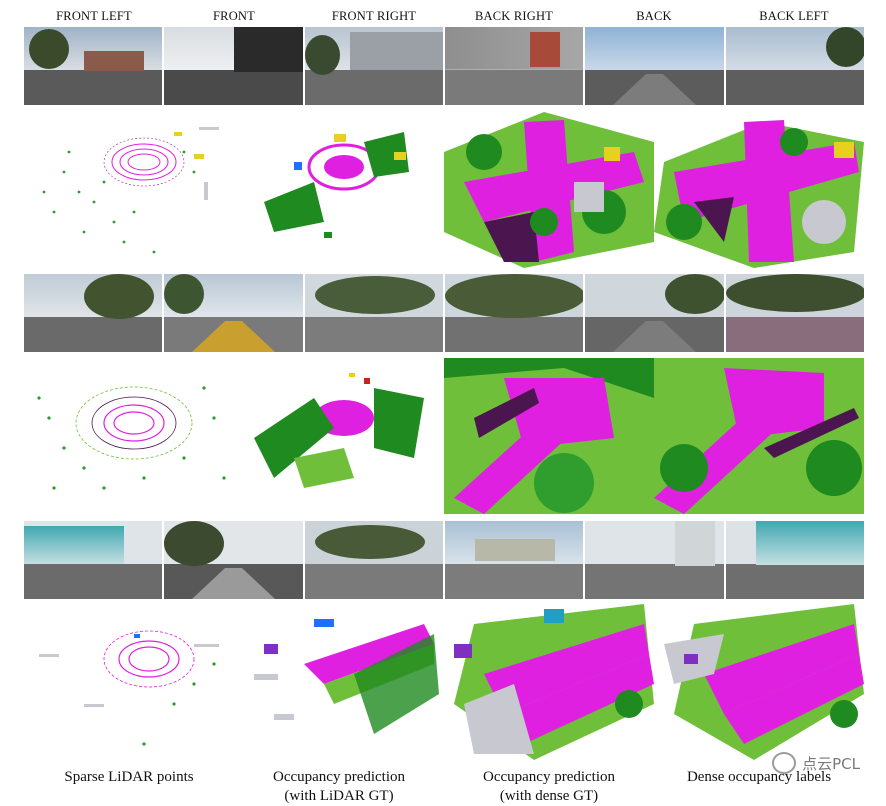  I want to click on camera-label-back-right: BACK RIGHT, so click(514, 16).